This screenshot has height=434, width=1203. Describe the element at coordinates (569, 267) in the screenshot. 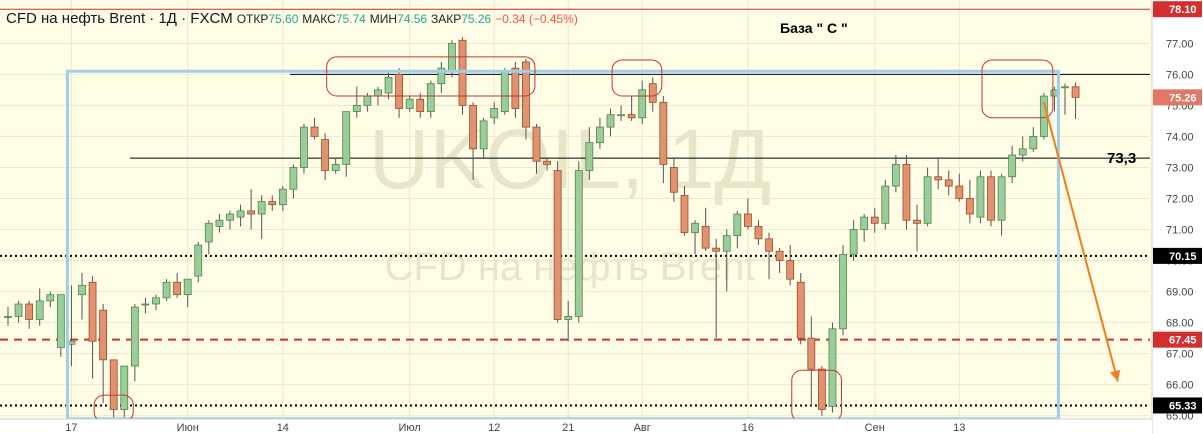

I see `watermark-name: CFD на нефть Brent` at that location.